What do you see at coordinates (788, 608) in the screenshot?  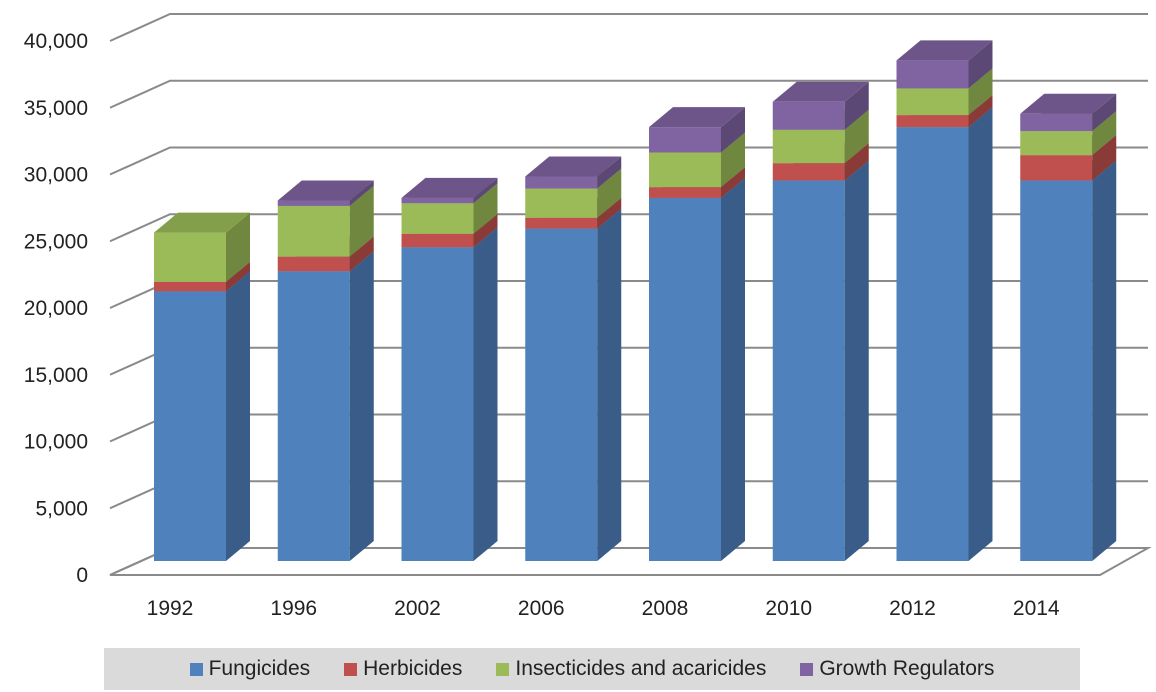 I see `x-tick-label: 2010` at bounding box center [788, 608].